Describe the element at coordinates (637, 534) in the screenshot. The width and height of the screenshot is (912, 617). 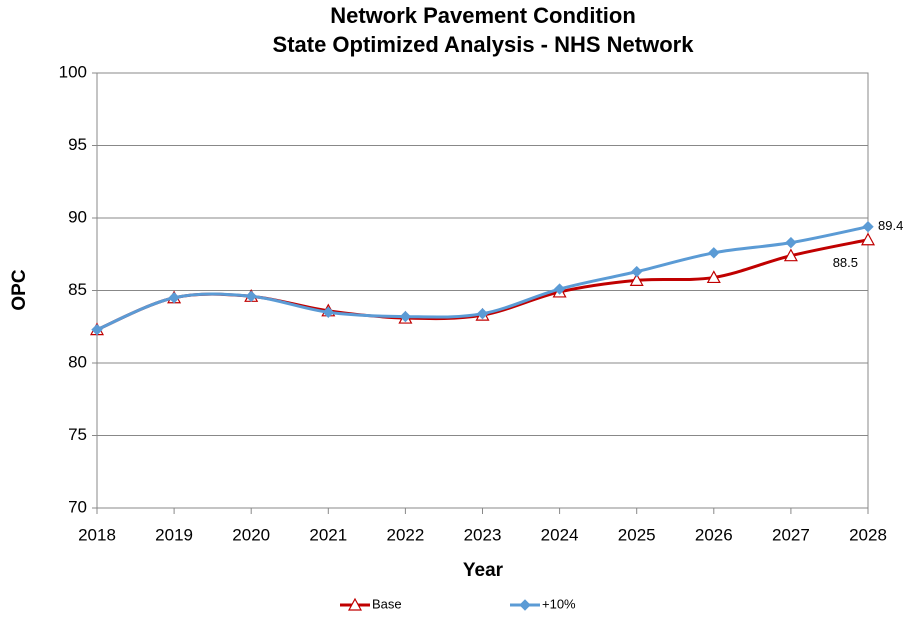
I see `x-tick-label: 2025` at that location.